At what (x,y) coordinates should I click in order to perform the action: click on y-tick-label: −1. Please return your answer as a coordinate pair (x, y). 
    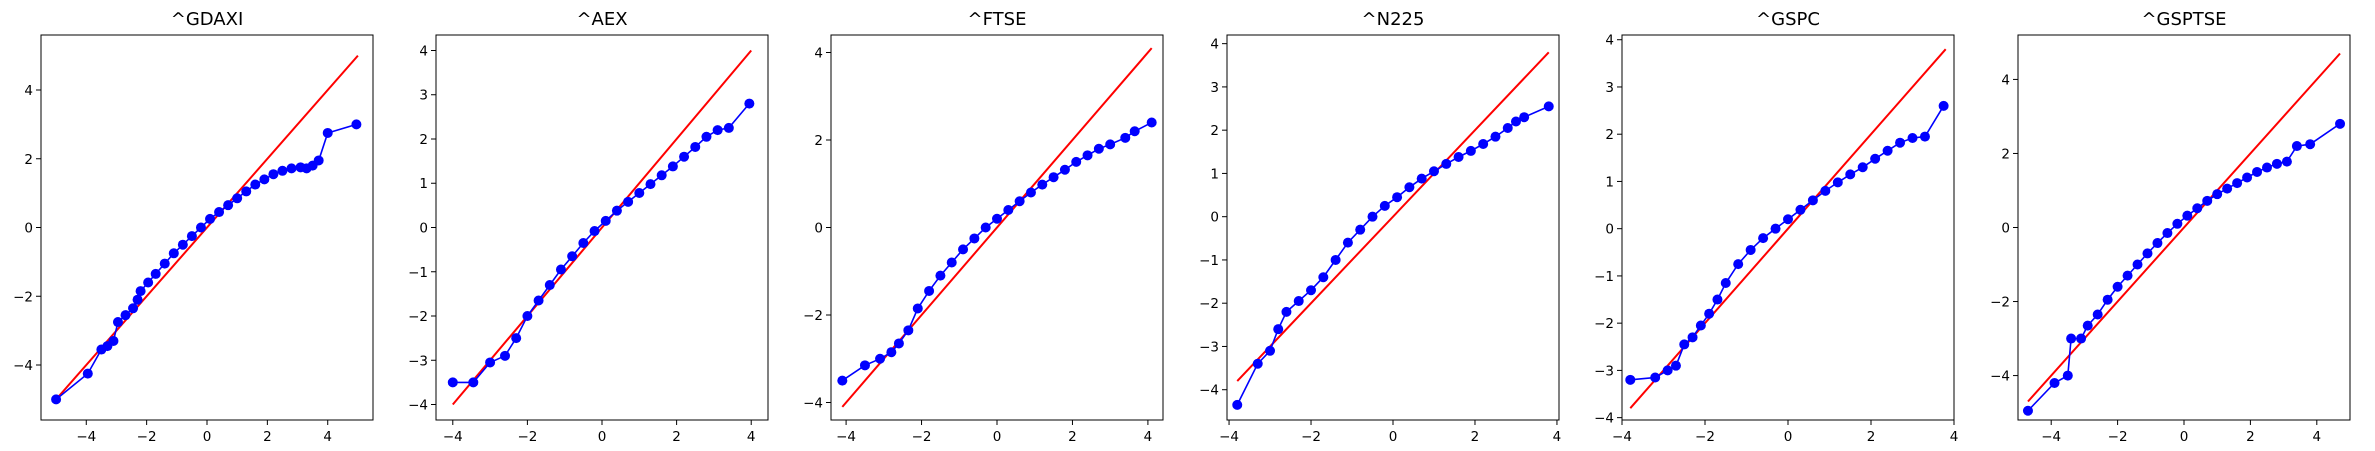
    Looking at the image, I should click on (1209, 261).